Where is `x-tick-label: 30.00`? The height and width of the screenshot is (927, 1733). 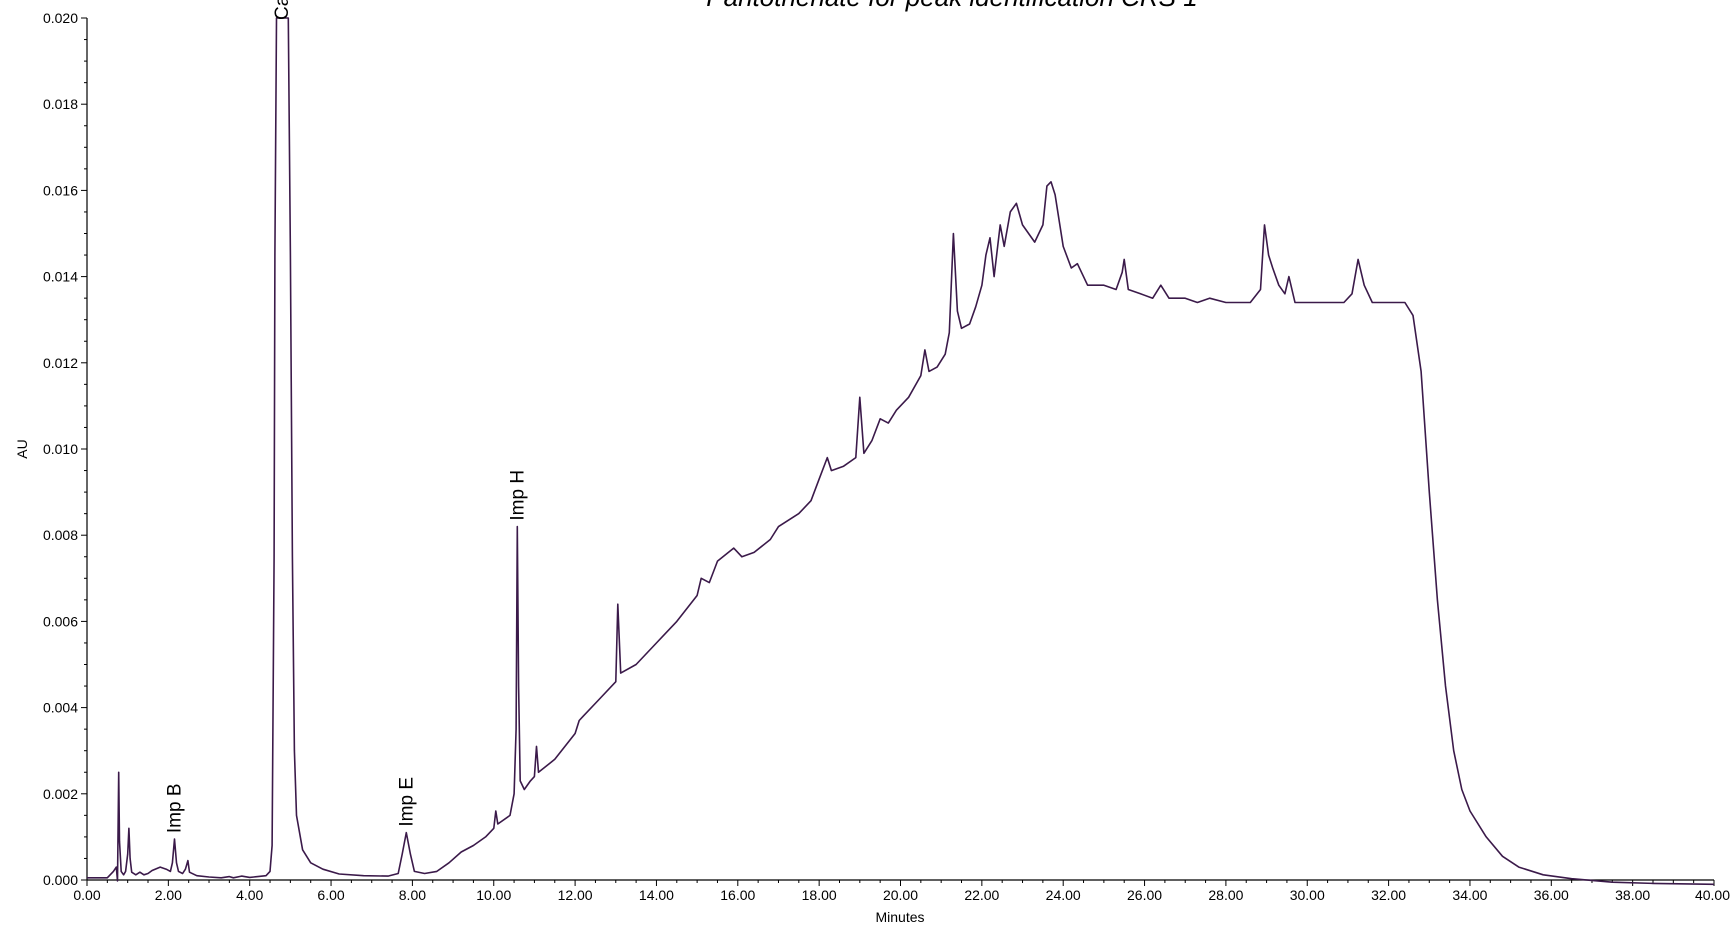
x-tick-label: 30.00 is located at coordinates (1307, 895).